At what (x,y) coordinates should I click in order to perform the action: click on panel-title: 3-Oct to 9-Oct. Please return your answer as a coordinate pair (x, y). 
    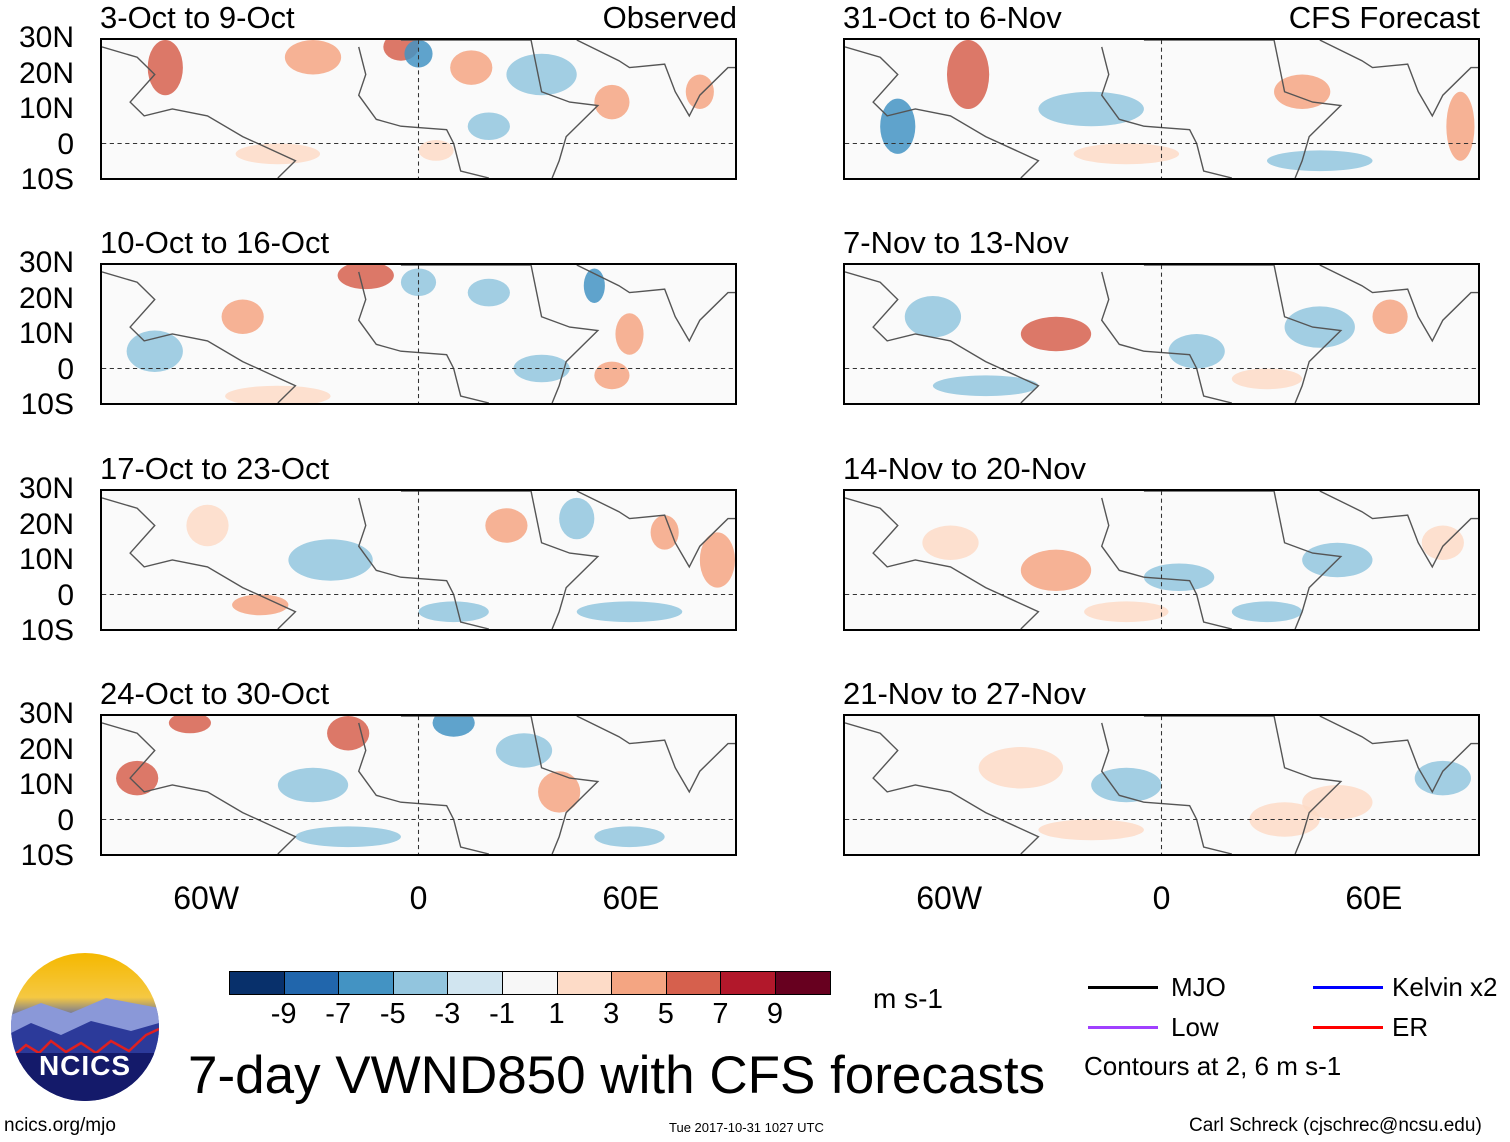
    Looking at the image, I should click on (197, 17).